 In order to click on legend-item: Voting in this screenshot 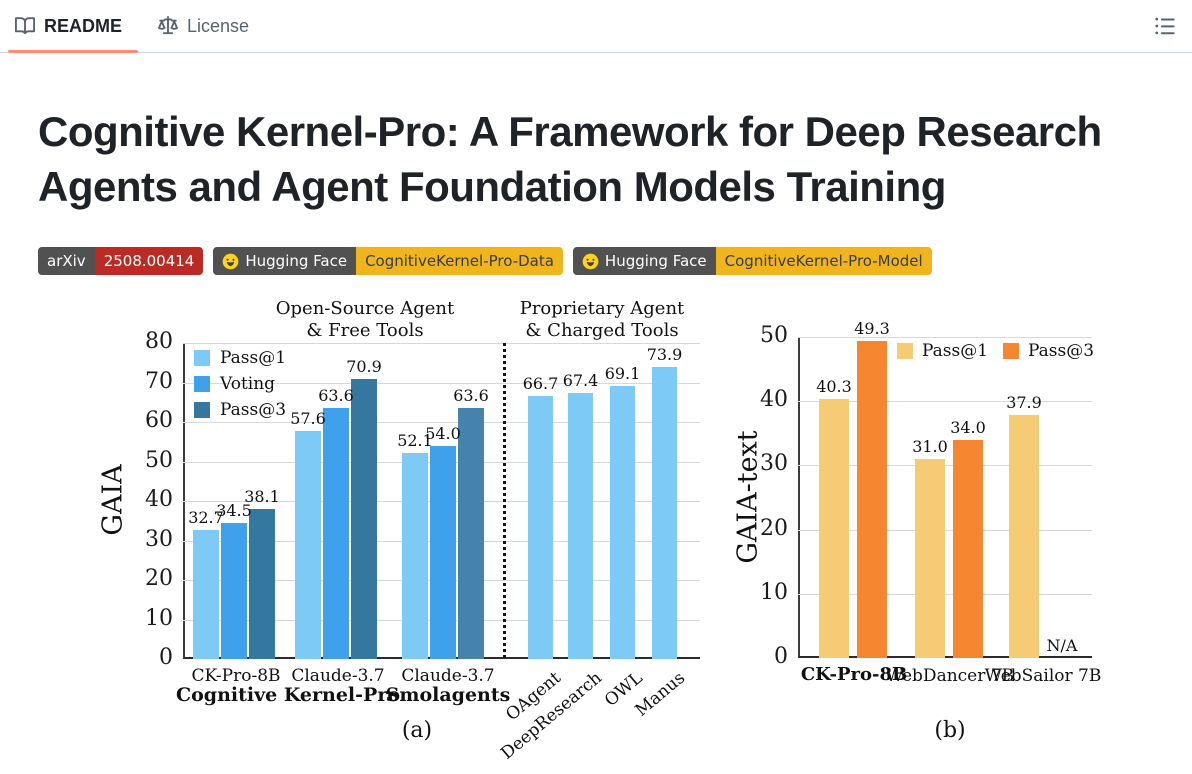, I will do `click(240, 384)`.